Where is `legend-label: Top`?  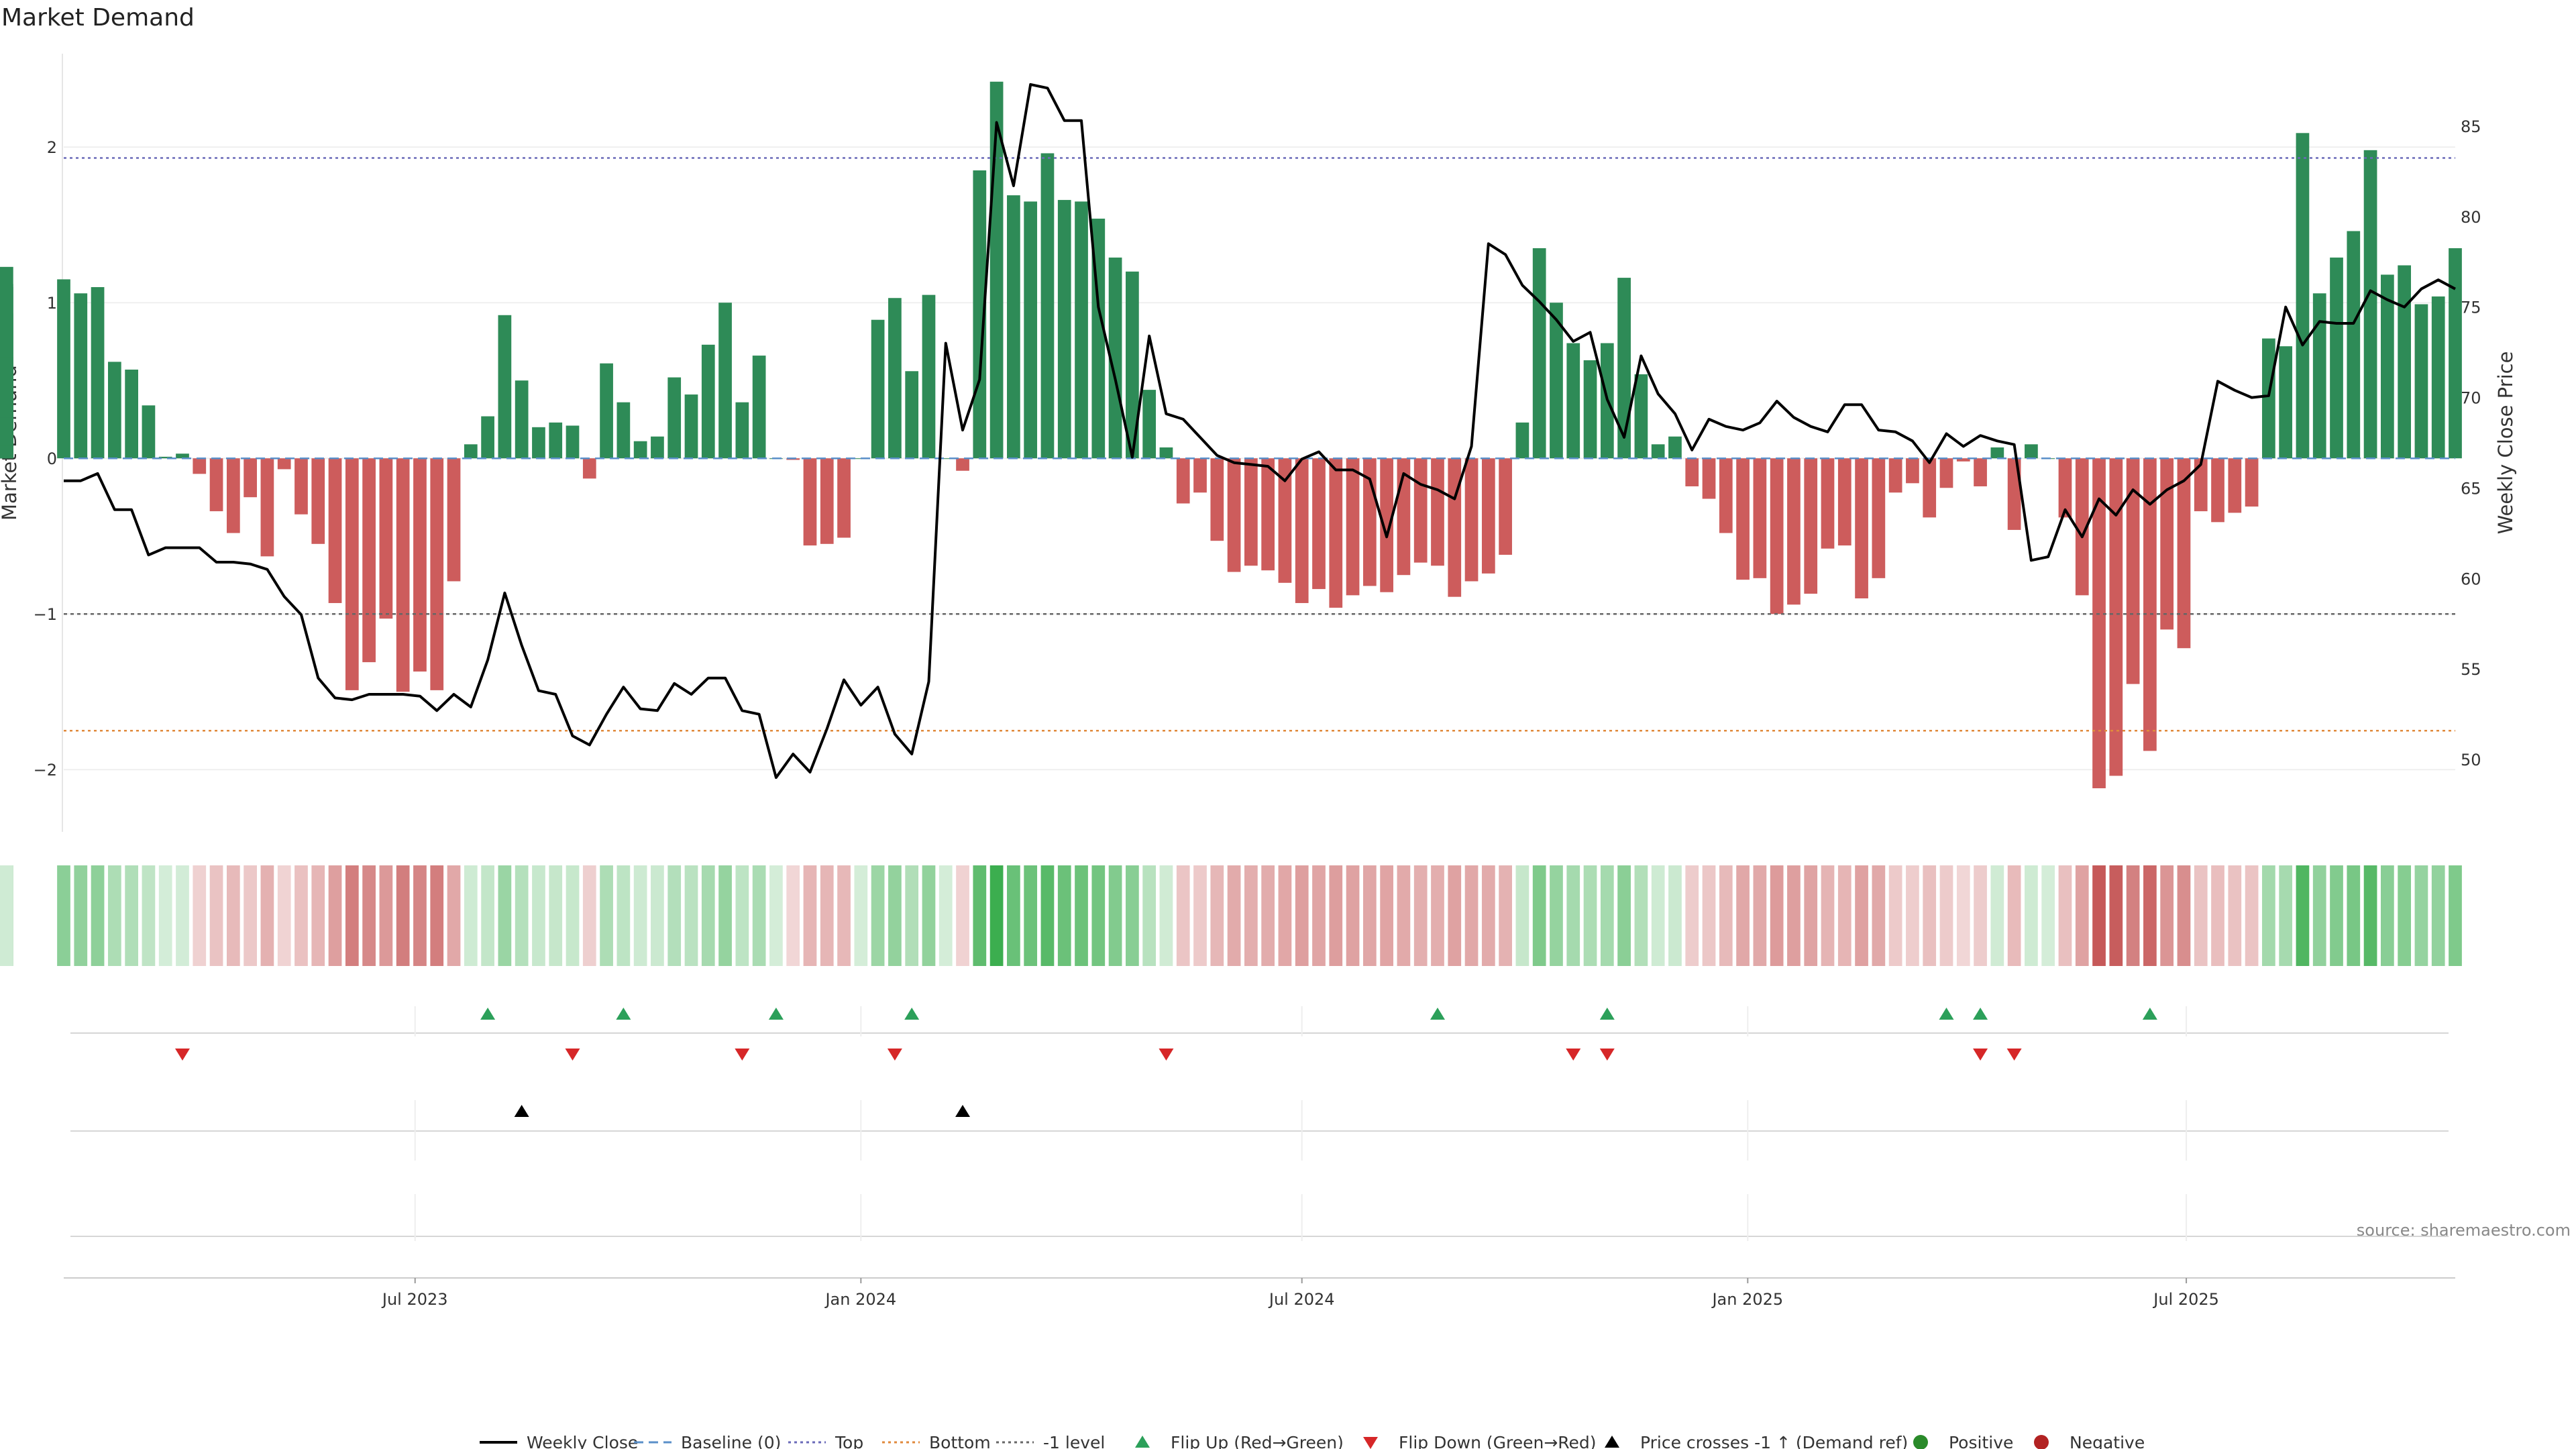
legend-label: Top is located at coordinates (849, 1441).